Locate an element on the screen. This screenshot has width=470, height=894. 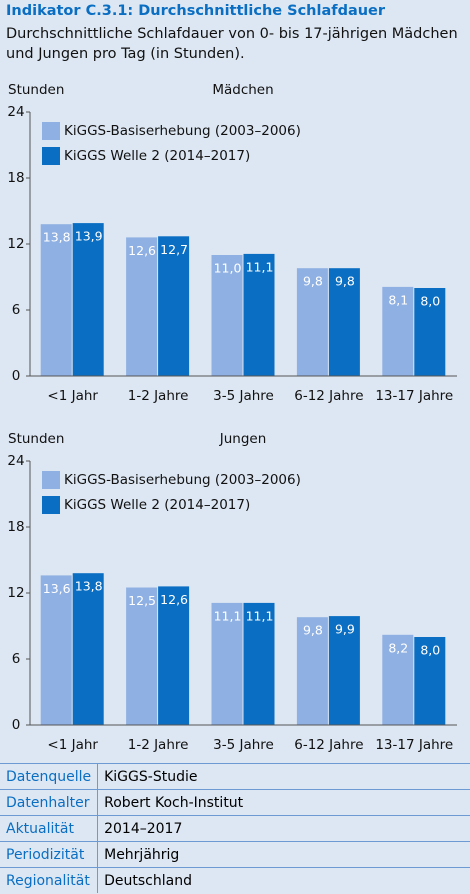
value-label: 13,6 is located at coordinates (57, 588).